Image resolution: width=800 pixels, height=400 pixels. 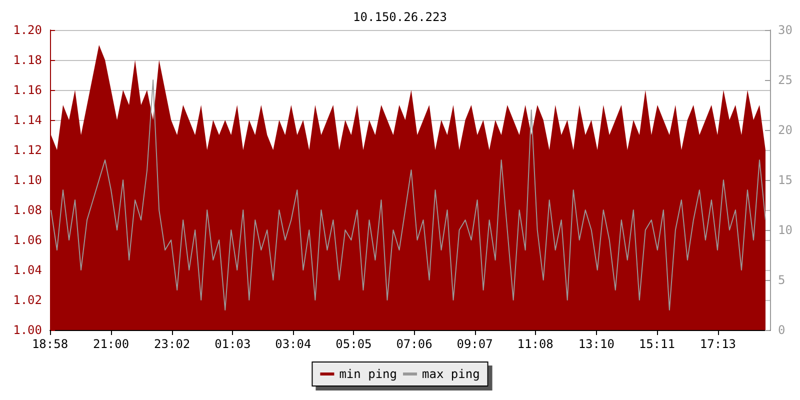 I want to click on y-tick-label: 1.14, so click(x=27, y=120).